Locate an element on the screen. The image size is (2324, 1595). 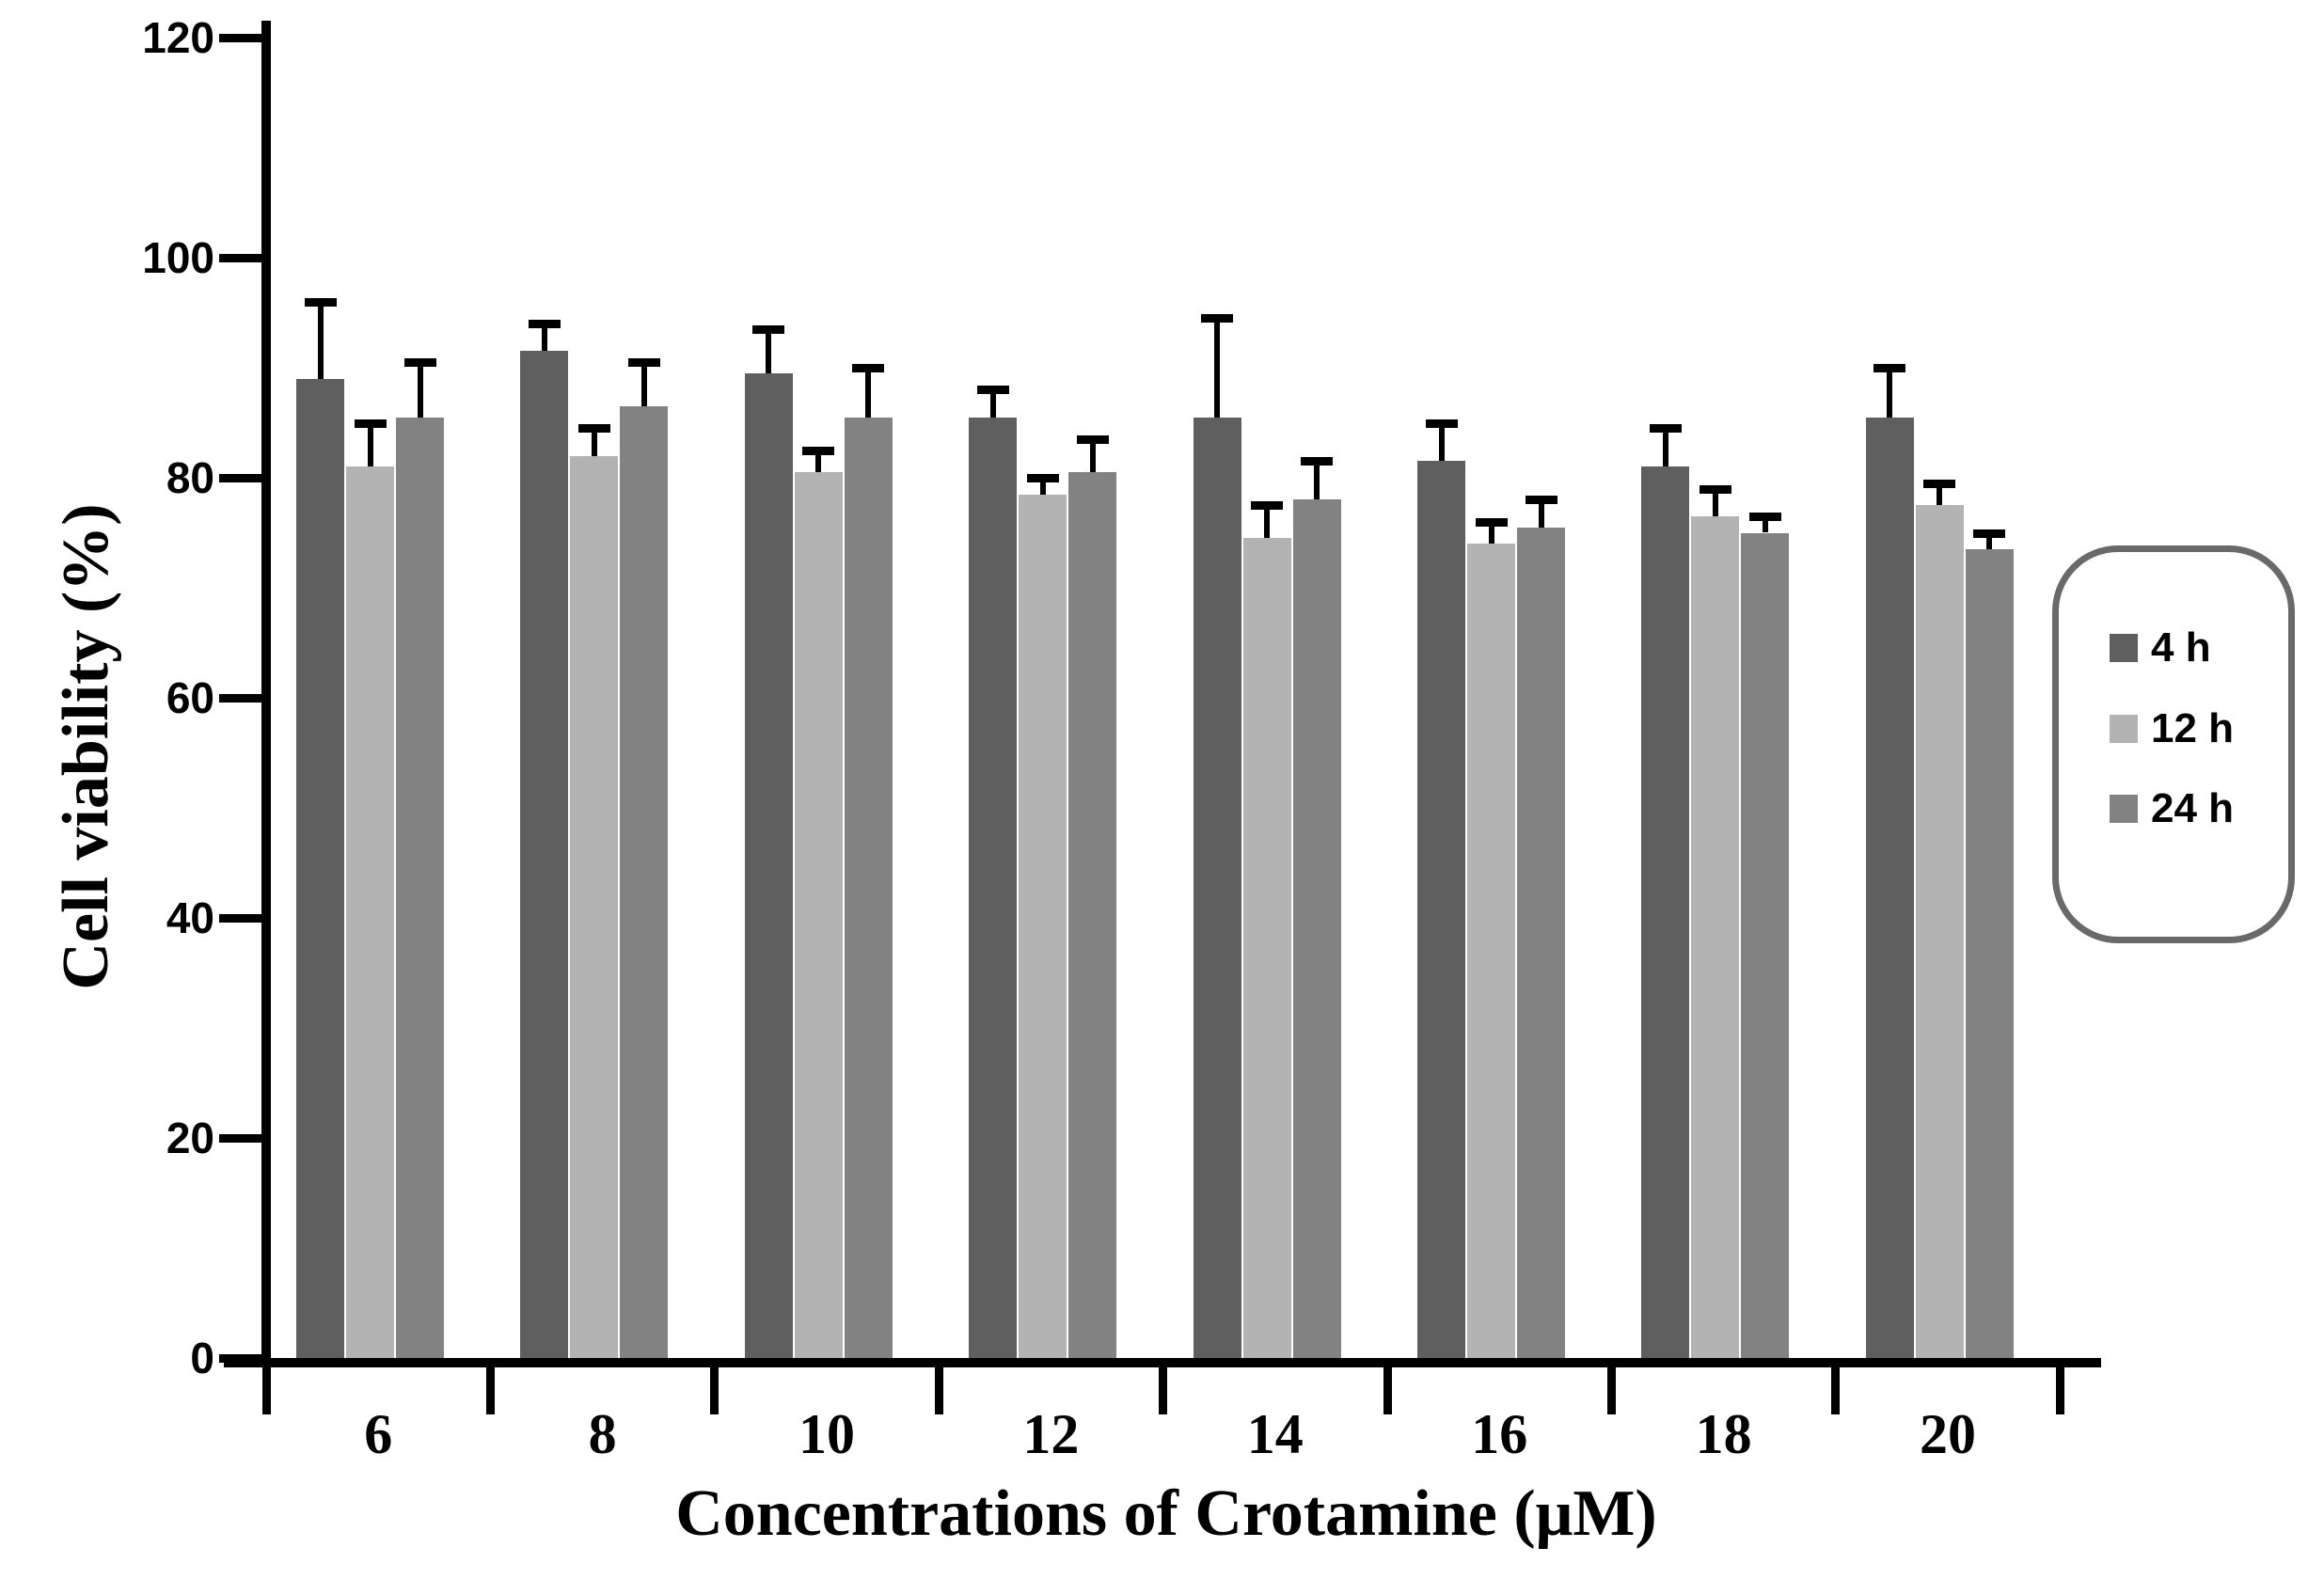
x-tick-label-18: 18 is located at coordinates (1723, 1434).